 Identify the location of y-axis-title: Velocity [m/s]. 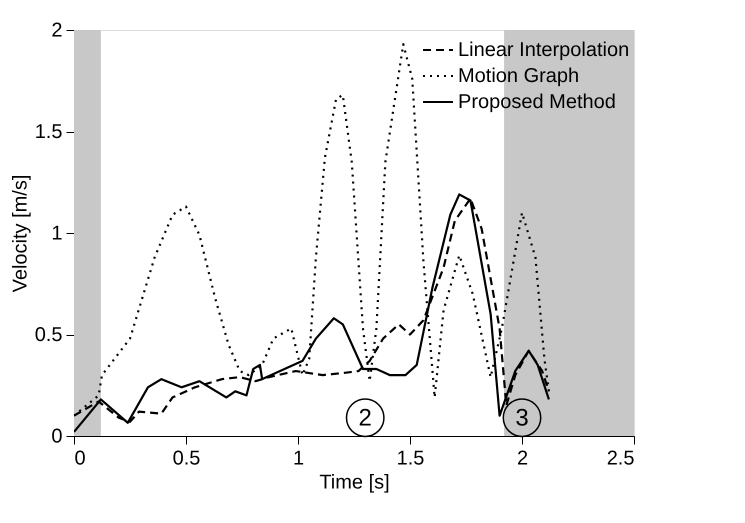
(21, 233).